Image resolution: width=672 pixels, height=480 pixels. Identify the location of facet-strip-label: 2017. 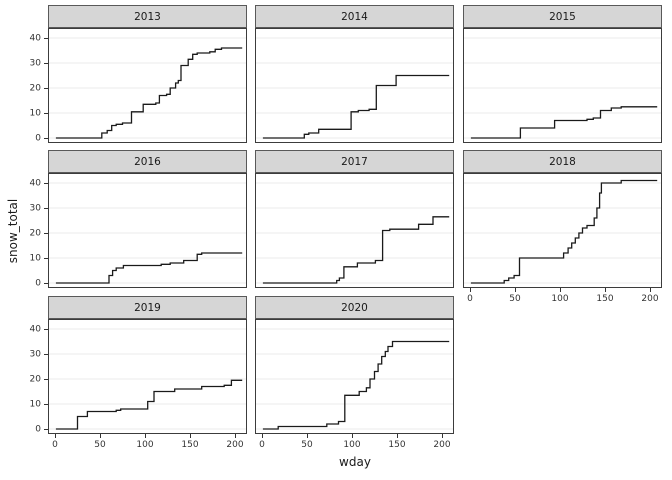
(354, 161).